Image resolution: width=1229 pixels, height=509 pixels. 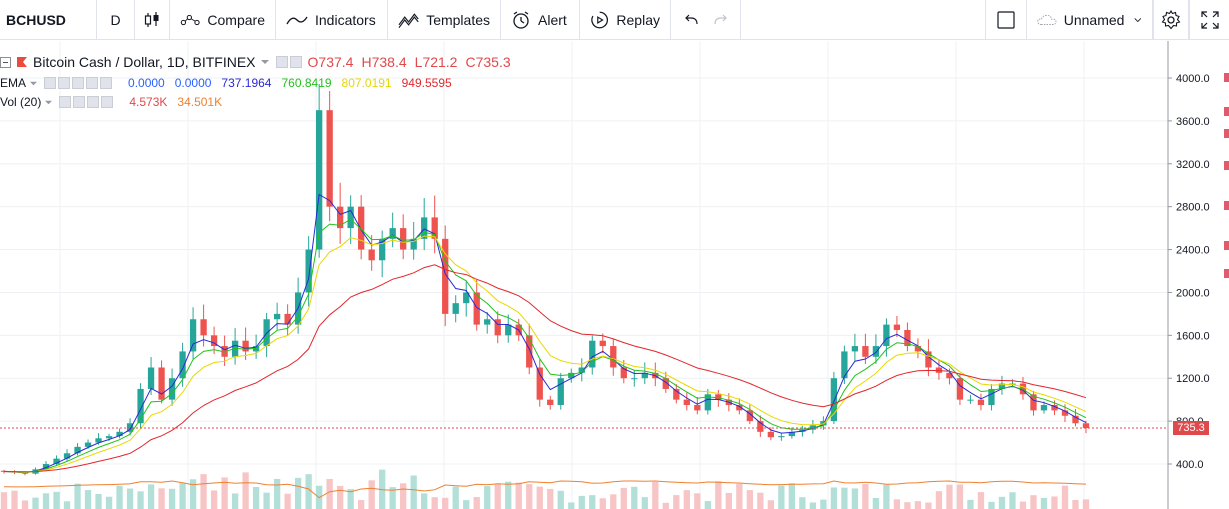 What do you see at coordinates (64, 83) in the screenshot?
I see `ema-settings-icon` at bounding box center [64, 83].